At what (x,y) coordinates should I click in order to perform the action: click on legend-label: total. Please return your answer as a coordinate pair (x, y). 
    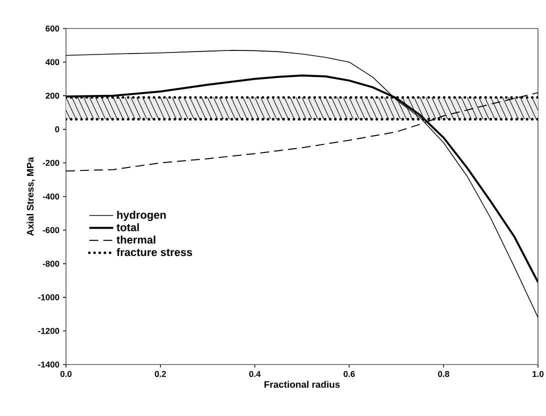
    Looking at the image, I should click on (127, 227).